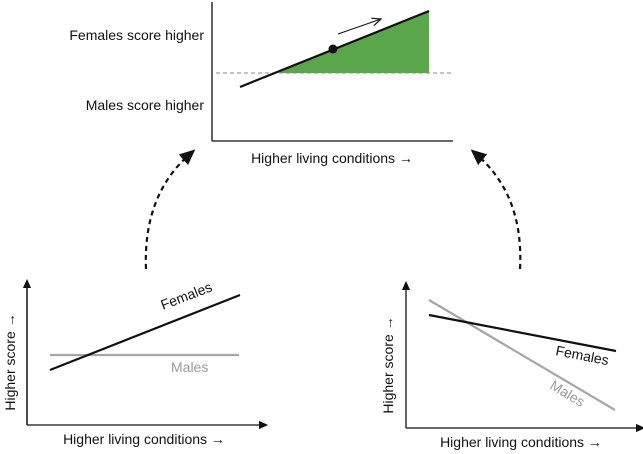 This screenshot has height=454, width=643. Describe the element at coordinates (522, 333) in the screenshot. I see `right-females-line` at that location.